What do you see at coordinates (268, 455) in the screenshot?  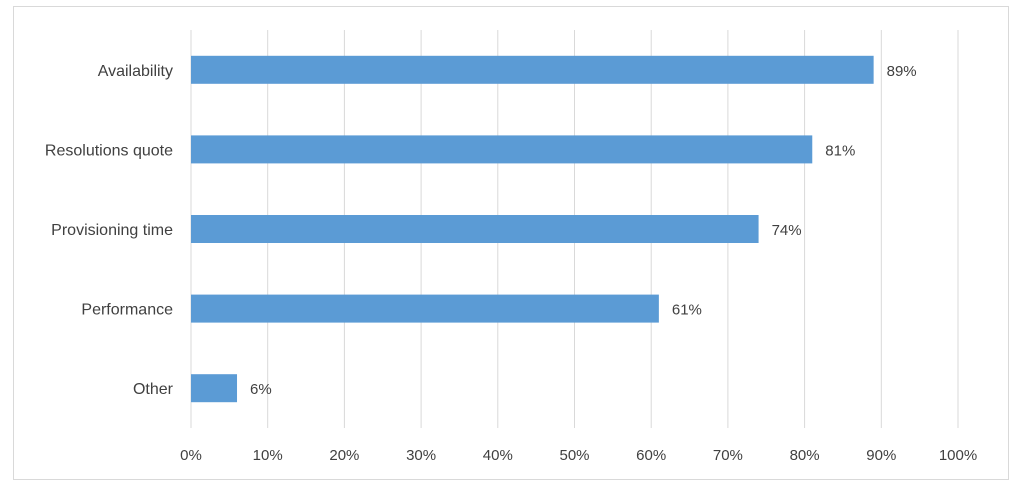 I see `x-tick-label: 10%` at bounding box center [268, 455].